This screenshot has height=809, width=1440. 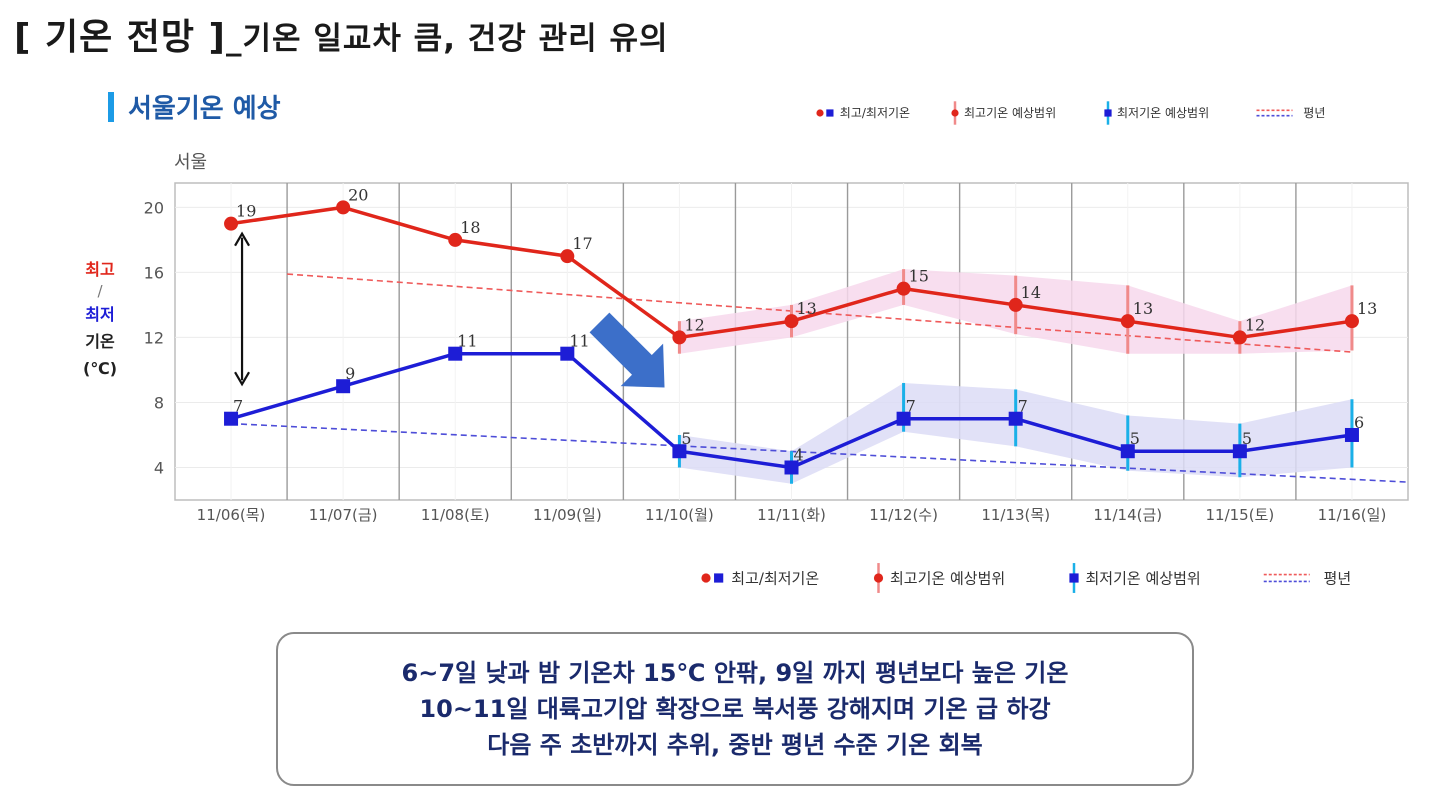 What do you see at coordinates (470, 227) in the screenshot?
I see `high-temp-label: 18` at bounding box center [470, 227].